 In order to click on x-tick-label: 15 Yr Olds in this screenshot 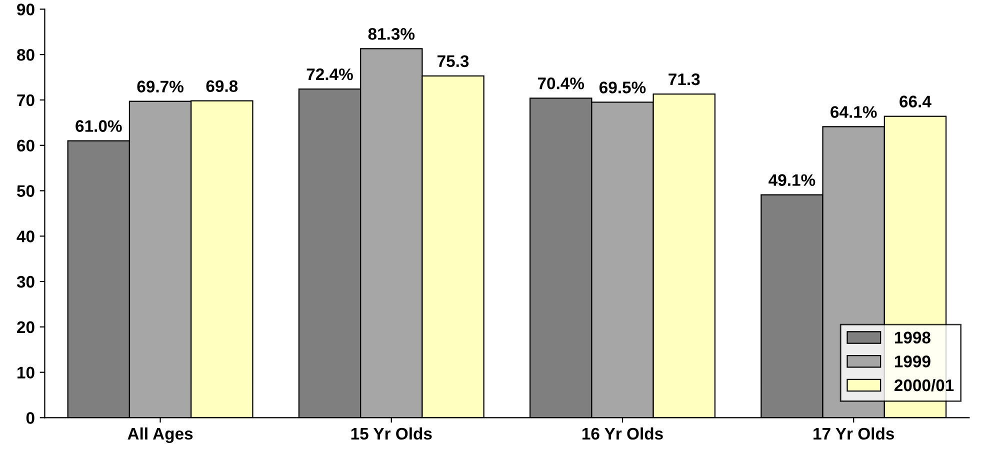, I will do `click(391, 433)`.